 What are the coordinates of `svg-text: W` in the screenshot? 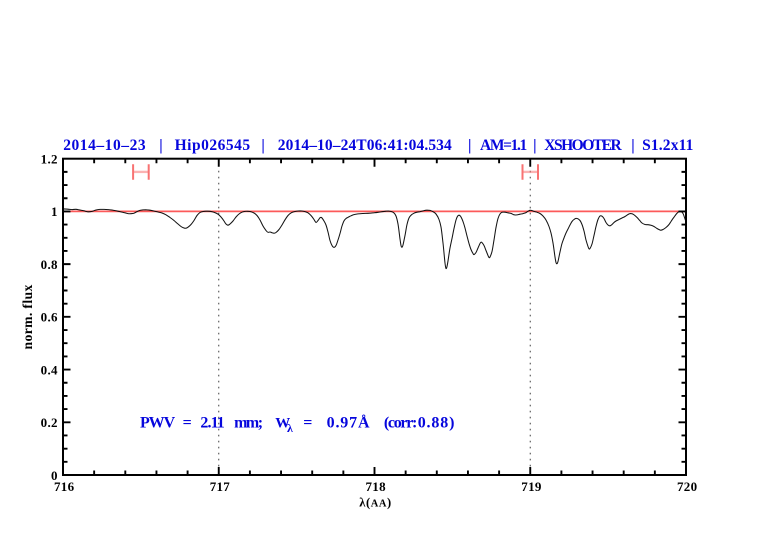 It's located at (282, 424).